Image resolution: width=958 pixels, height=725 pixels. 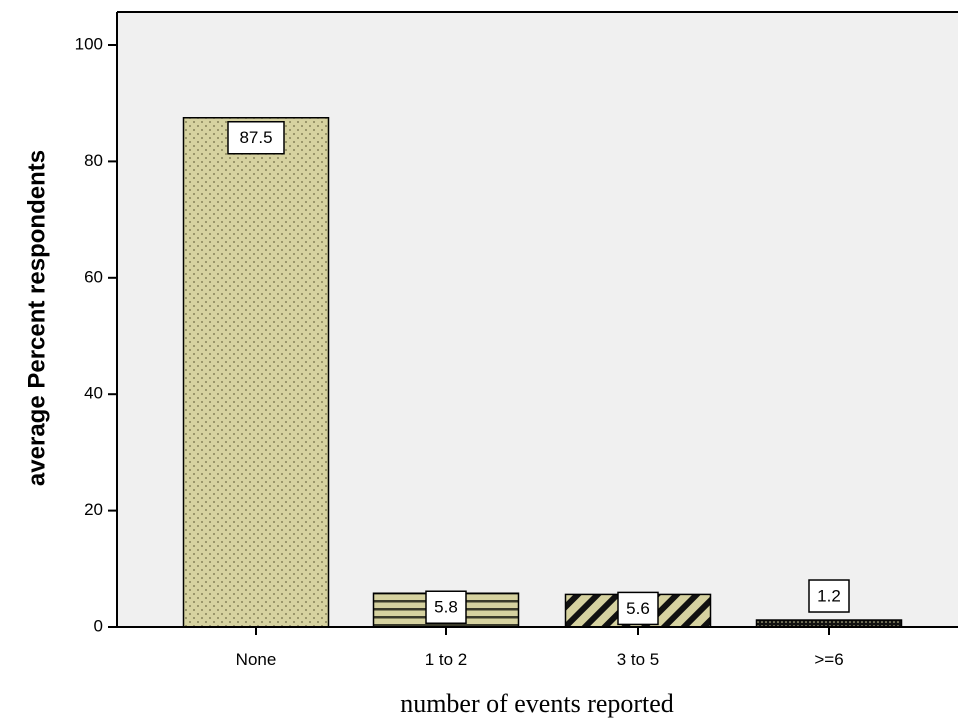 I want to click on data-label: 5.6, so click(x=638, y=608).